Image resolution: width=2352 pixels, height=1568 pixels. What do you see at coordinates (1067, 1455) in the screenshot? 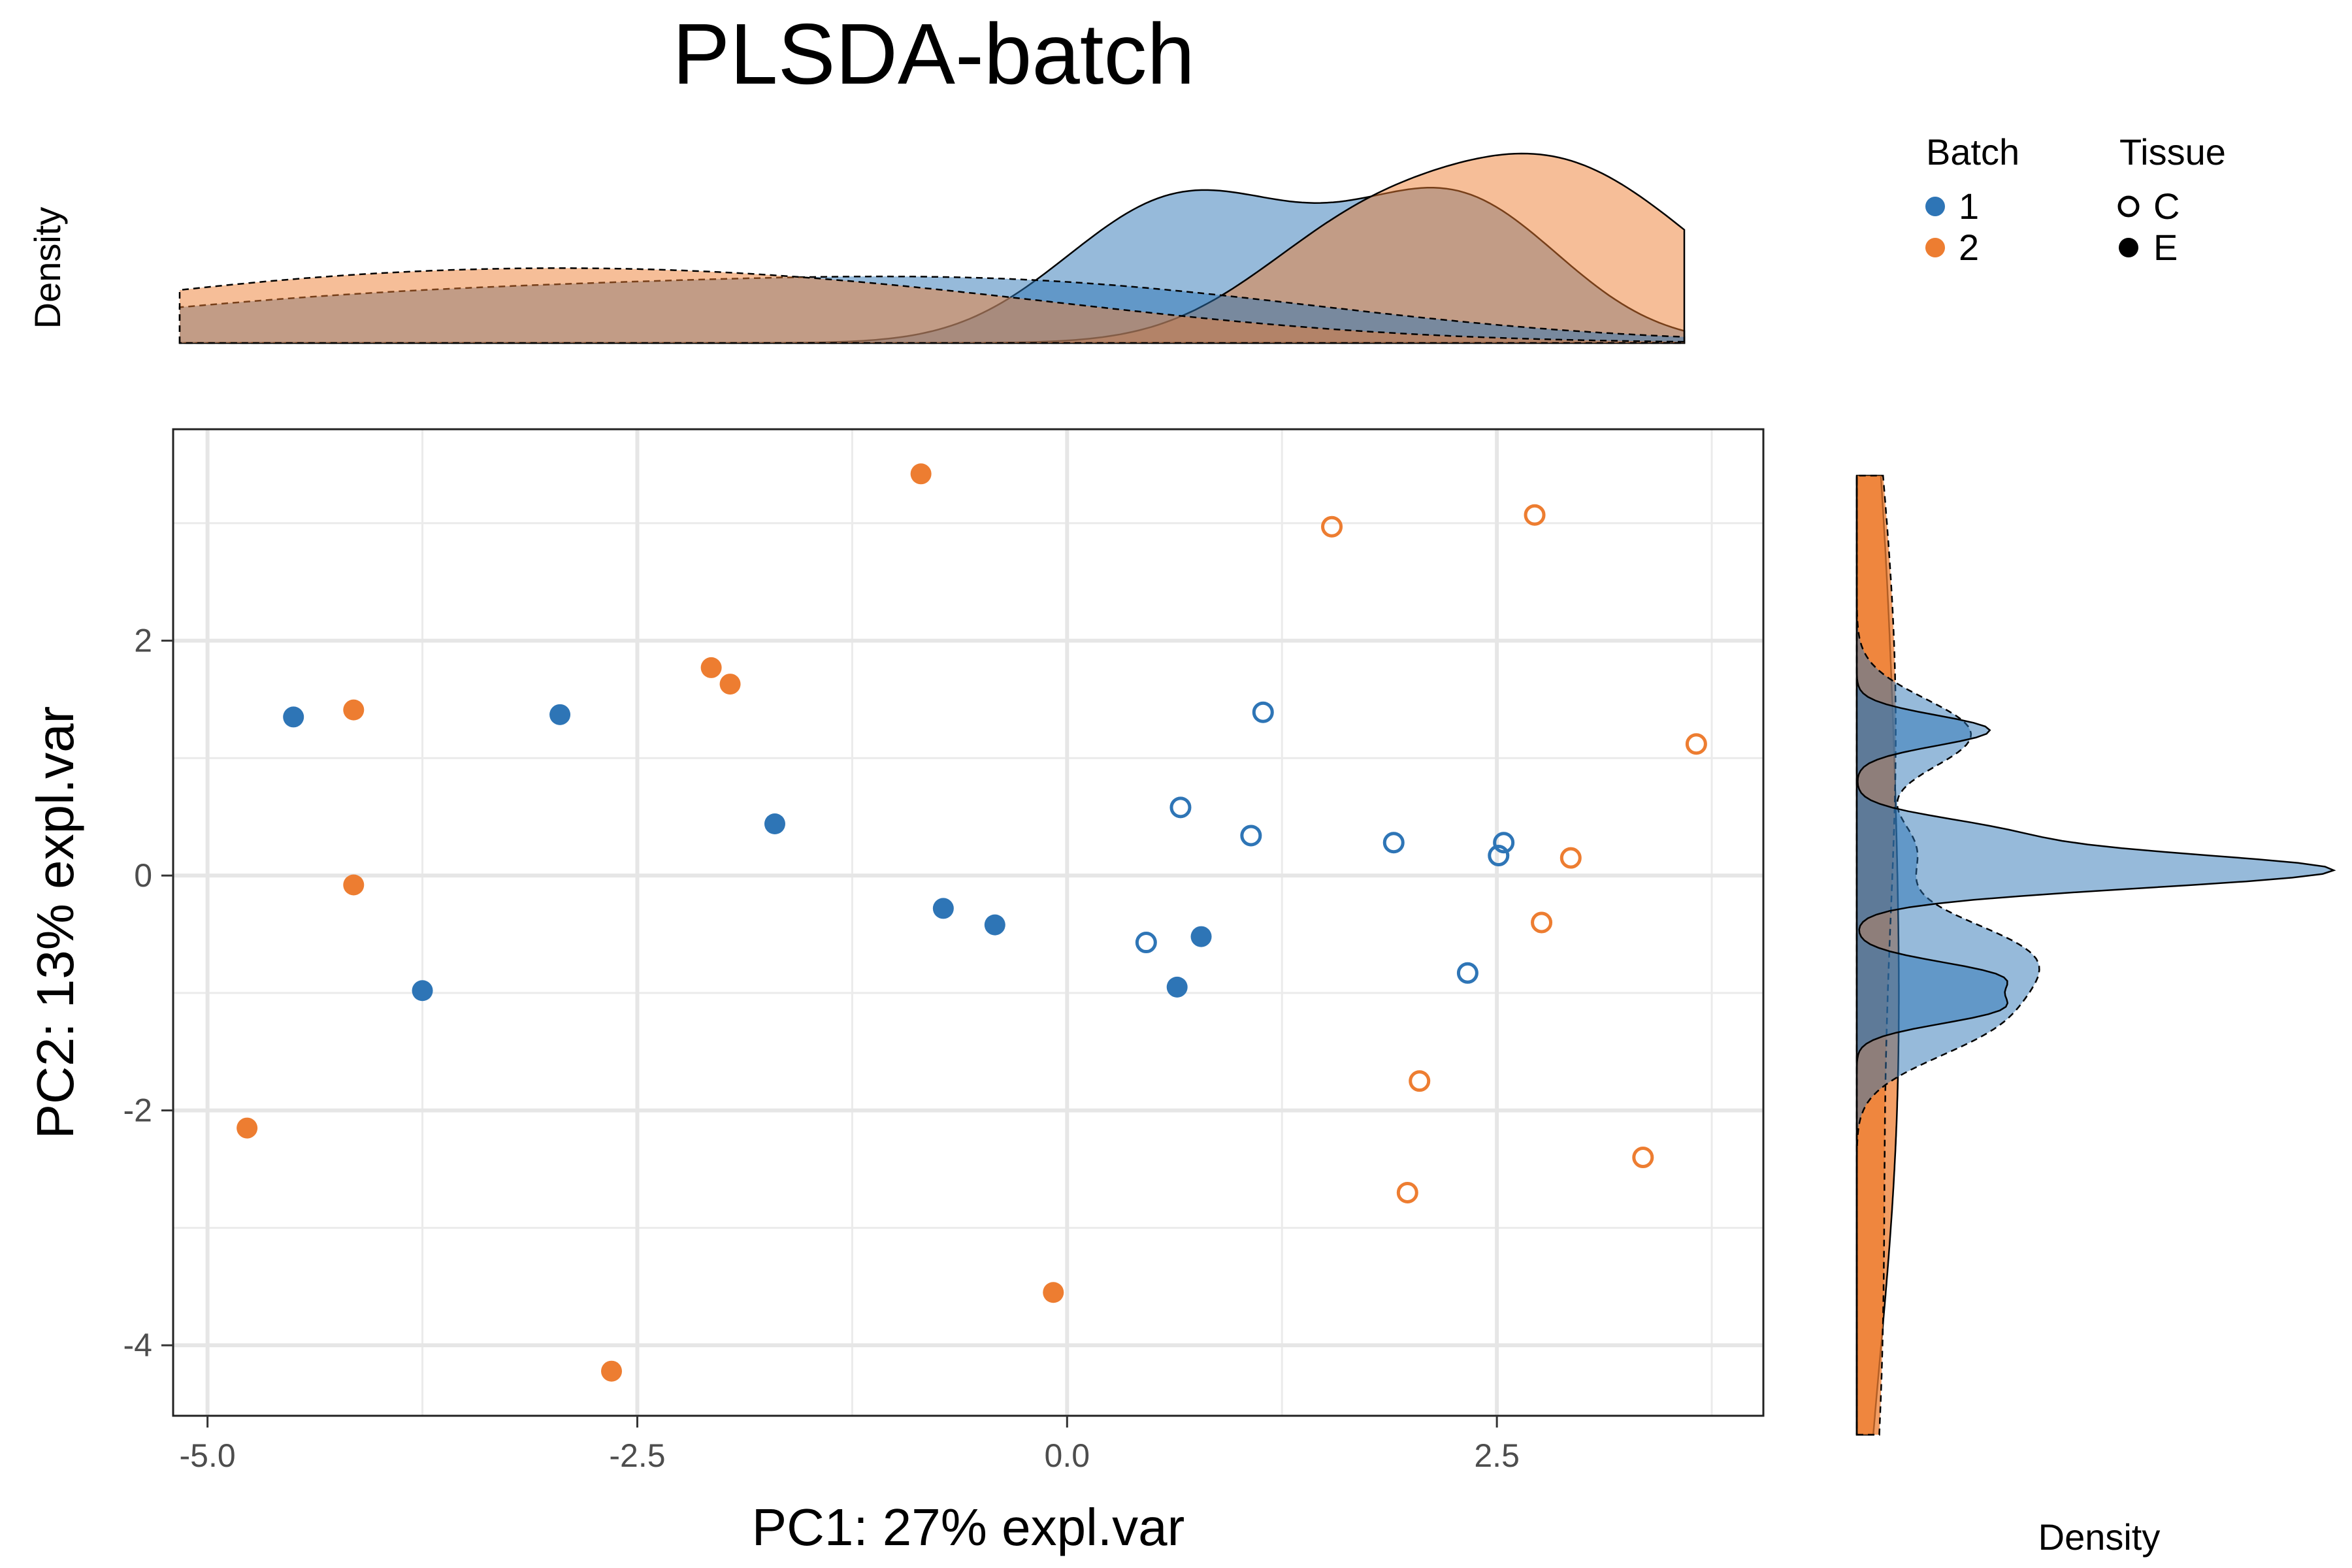
I see `x-tick-label: 0.0` at bounding box center [1067, 1455].